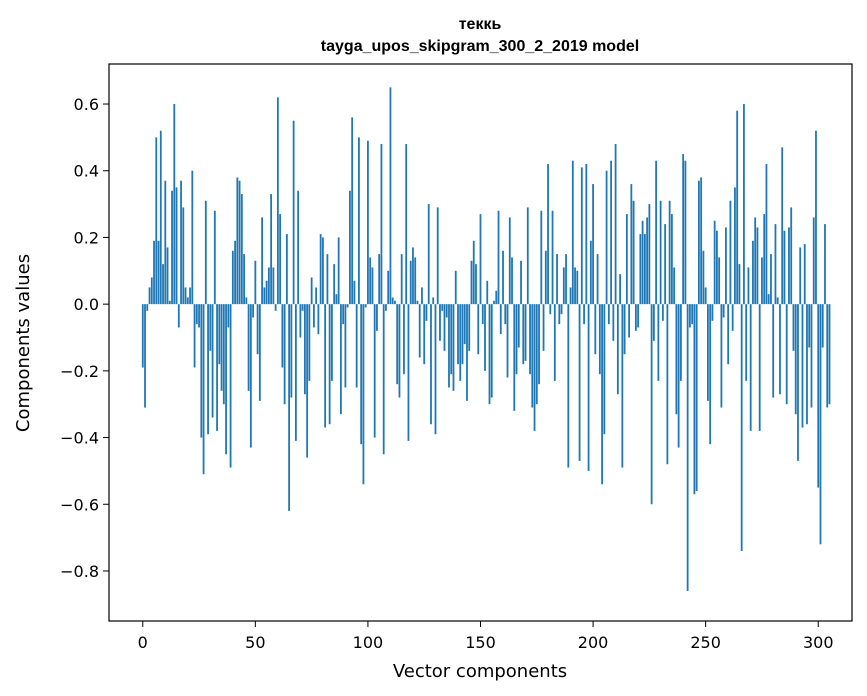 This screenshot has width=867, height=696. Describe the element at coordinates (480, 46) in the screenshot. I see `chart-subtitle: tayga_upos_skipgram_300_2_2019 model` at that location.